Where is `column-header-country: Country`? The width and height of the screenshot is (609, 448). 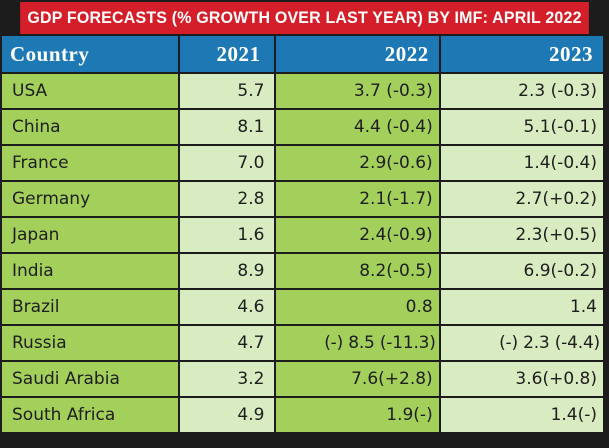 column-header-country: Country is located at coordinates (90, 54).